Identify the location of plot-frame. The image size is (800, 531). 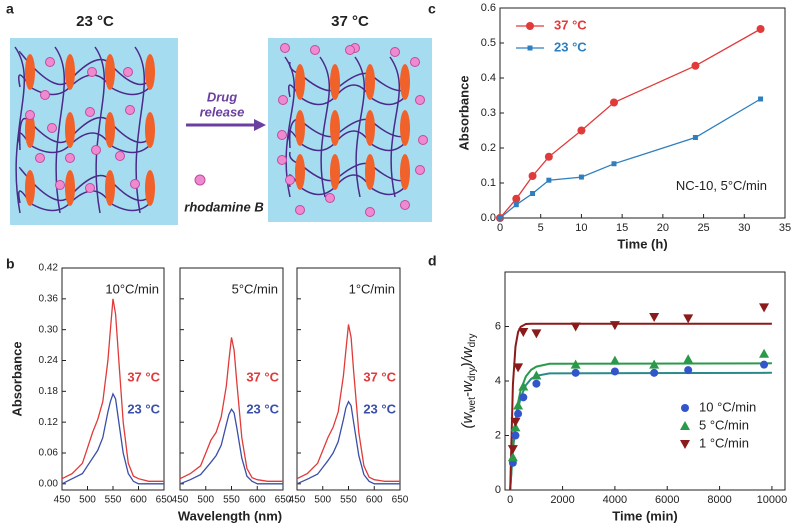
(645, 381).